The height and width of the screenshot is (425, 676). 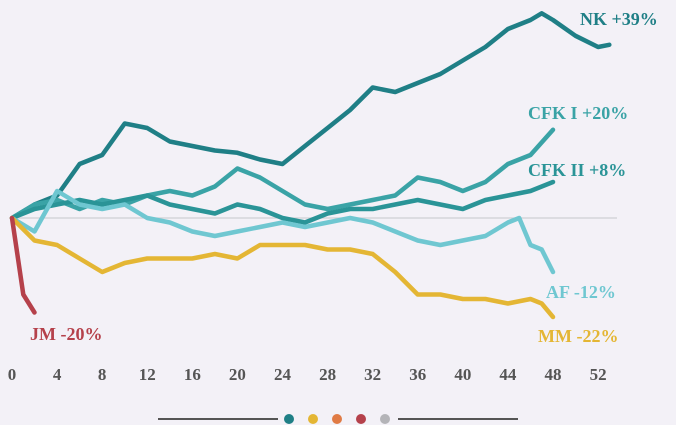 What do you see at coordinates (462, 374) in the screenshot?
I see `x-tick-label: 40` at bounding box center [462, 374].